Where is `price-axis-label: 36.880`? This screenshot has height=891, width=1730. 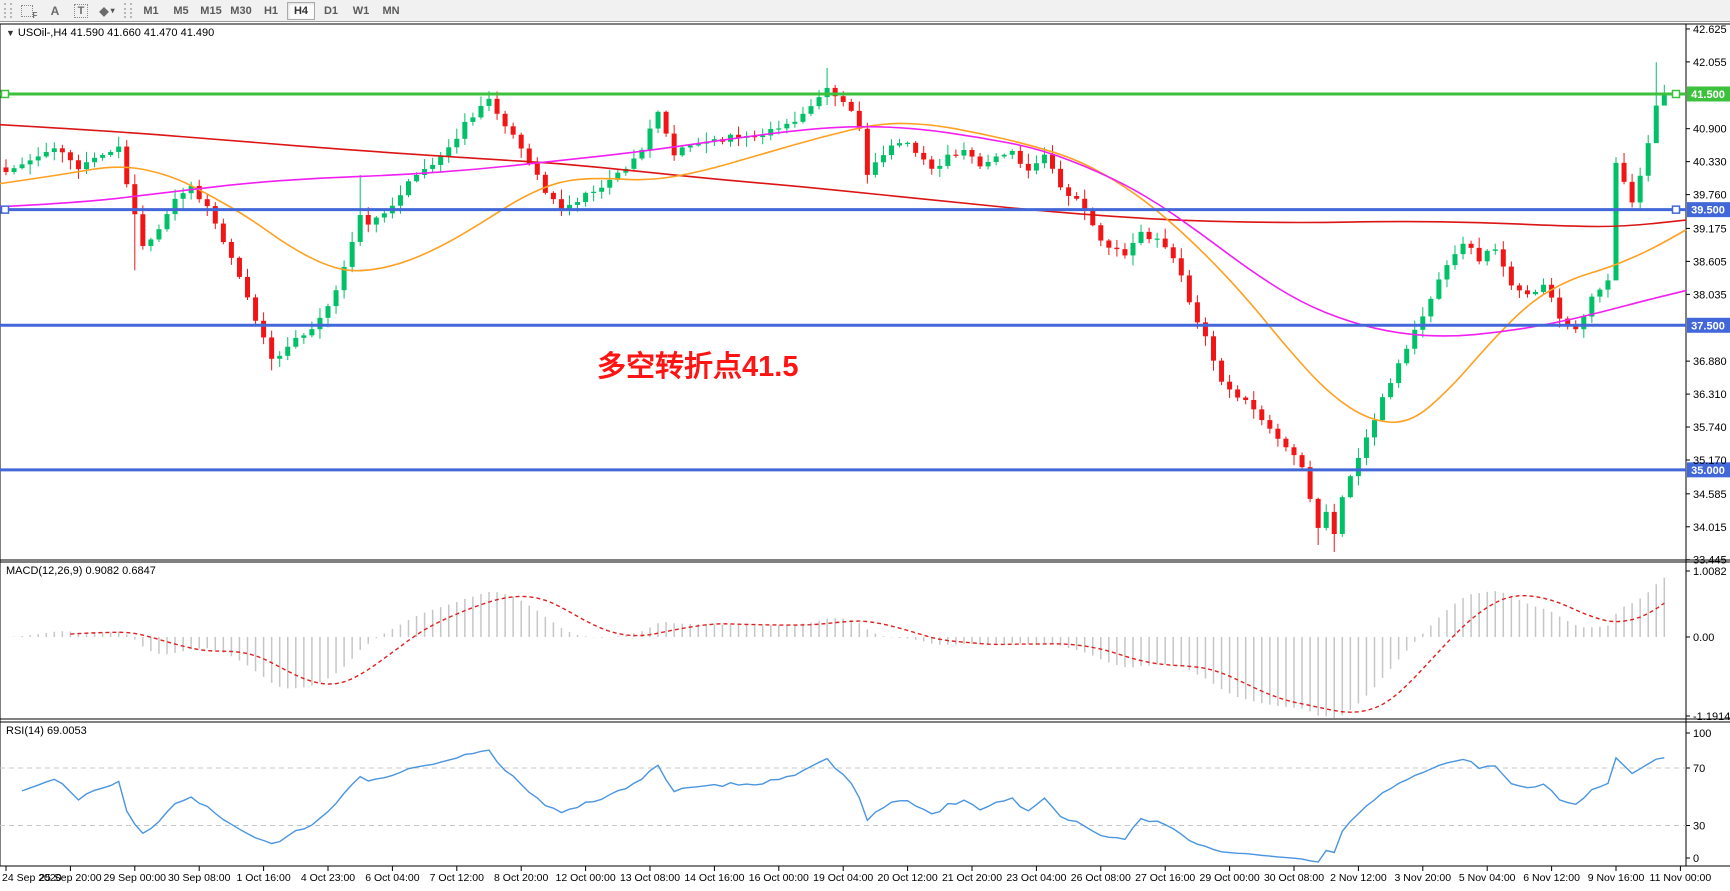
price-axis-label: 36.880 is located at coordinates (1710, 362).